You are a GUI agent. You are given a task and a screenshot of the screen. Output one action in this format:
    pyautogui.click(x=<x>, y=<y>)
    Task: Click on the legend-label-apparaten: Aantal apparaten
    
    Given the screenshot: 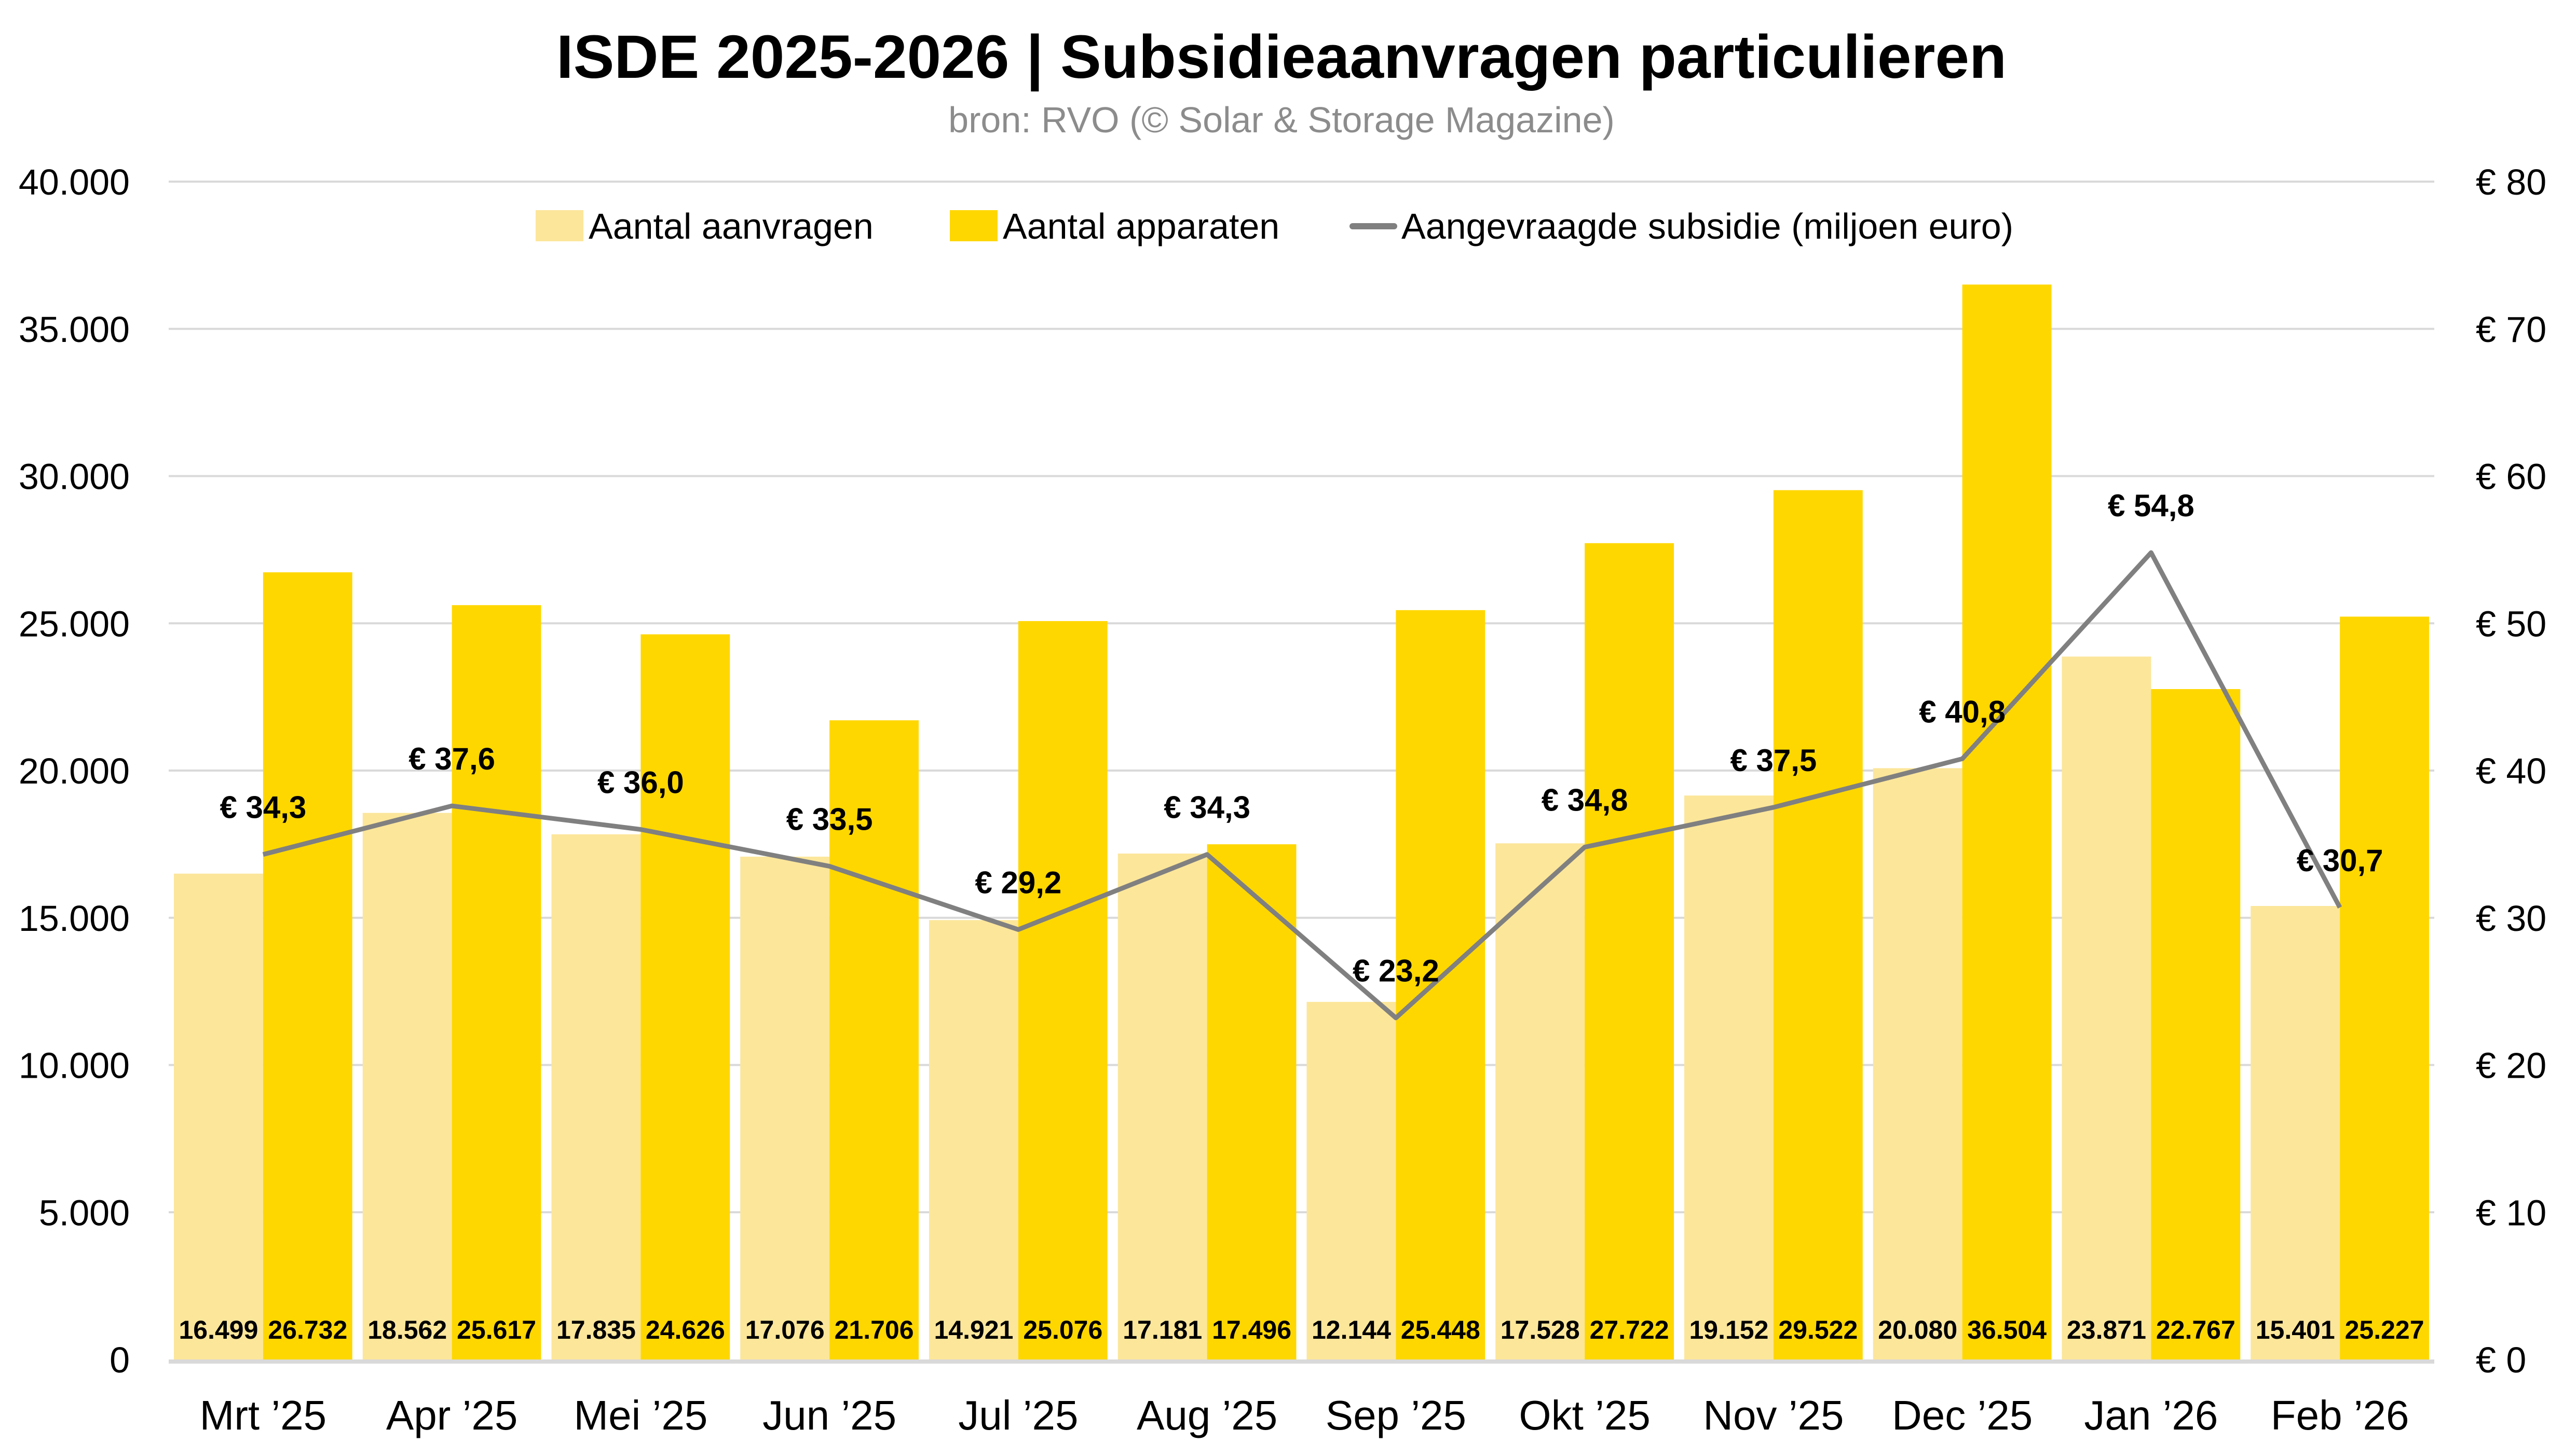 What is the action you would take?
    pyautogui.click(x=1141, y=226)
    